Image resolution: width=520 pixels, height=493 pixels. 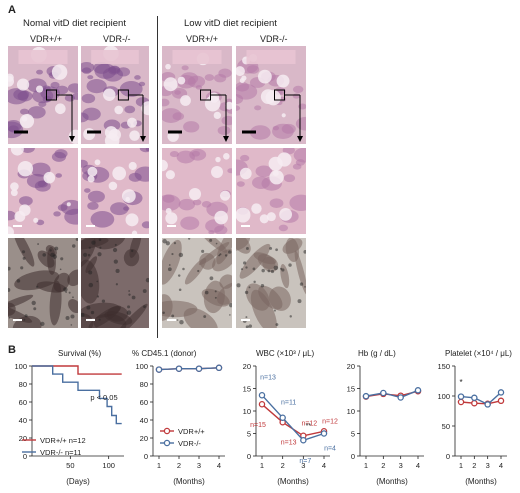 I want to click on panel-b-letter: B, so click(x=12, y=350).